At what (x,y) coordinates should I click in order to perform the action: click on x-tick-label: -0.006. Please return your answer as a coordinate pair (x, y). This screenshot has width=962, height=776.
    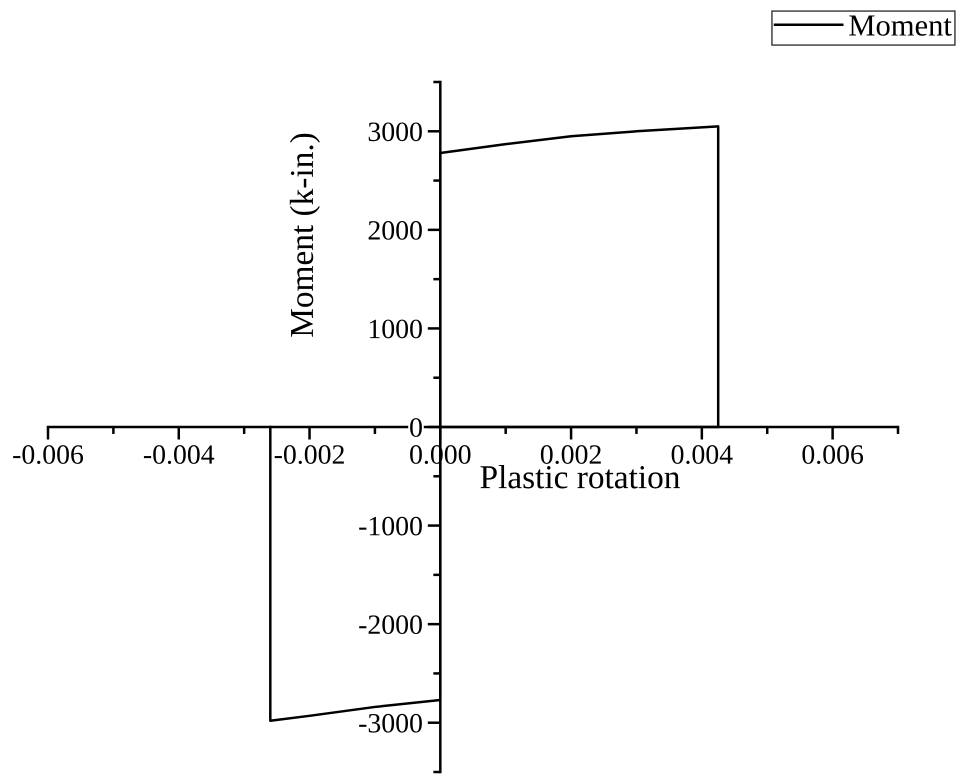
    Looking at the image, I should click on (48, 454).